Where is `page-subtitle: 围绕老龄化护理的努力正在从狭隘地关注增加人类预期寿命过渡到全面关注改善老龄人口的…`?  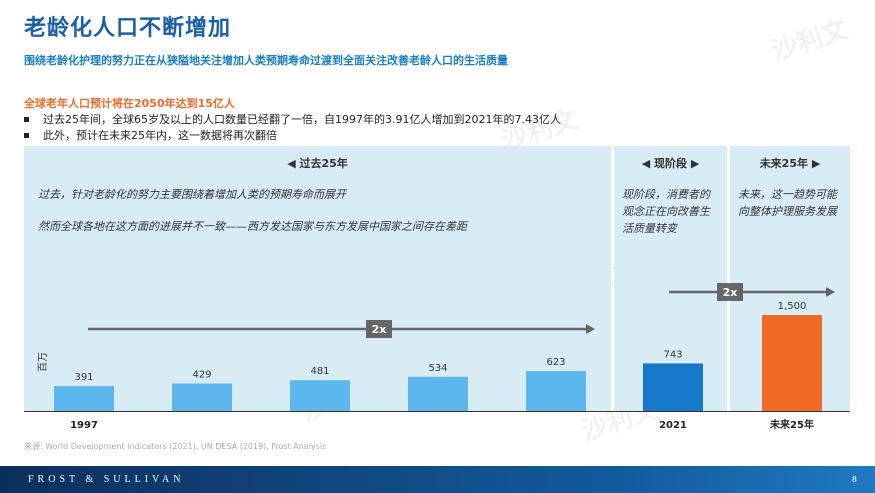
page-subtitle: 围绕老龄化护理的努力正在从狭隘地关注增加人类预期寿命过渡到全面关注改善老龄人口的… is located at coordinates (266, 60).